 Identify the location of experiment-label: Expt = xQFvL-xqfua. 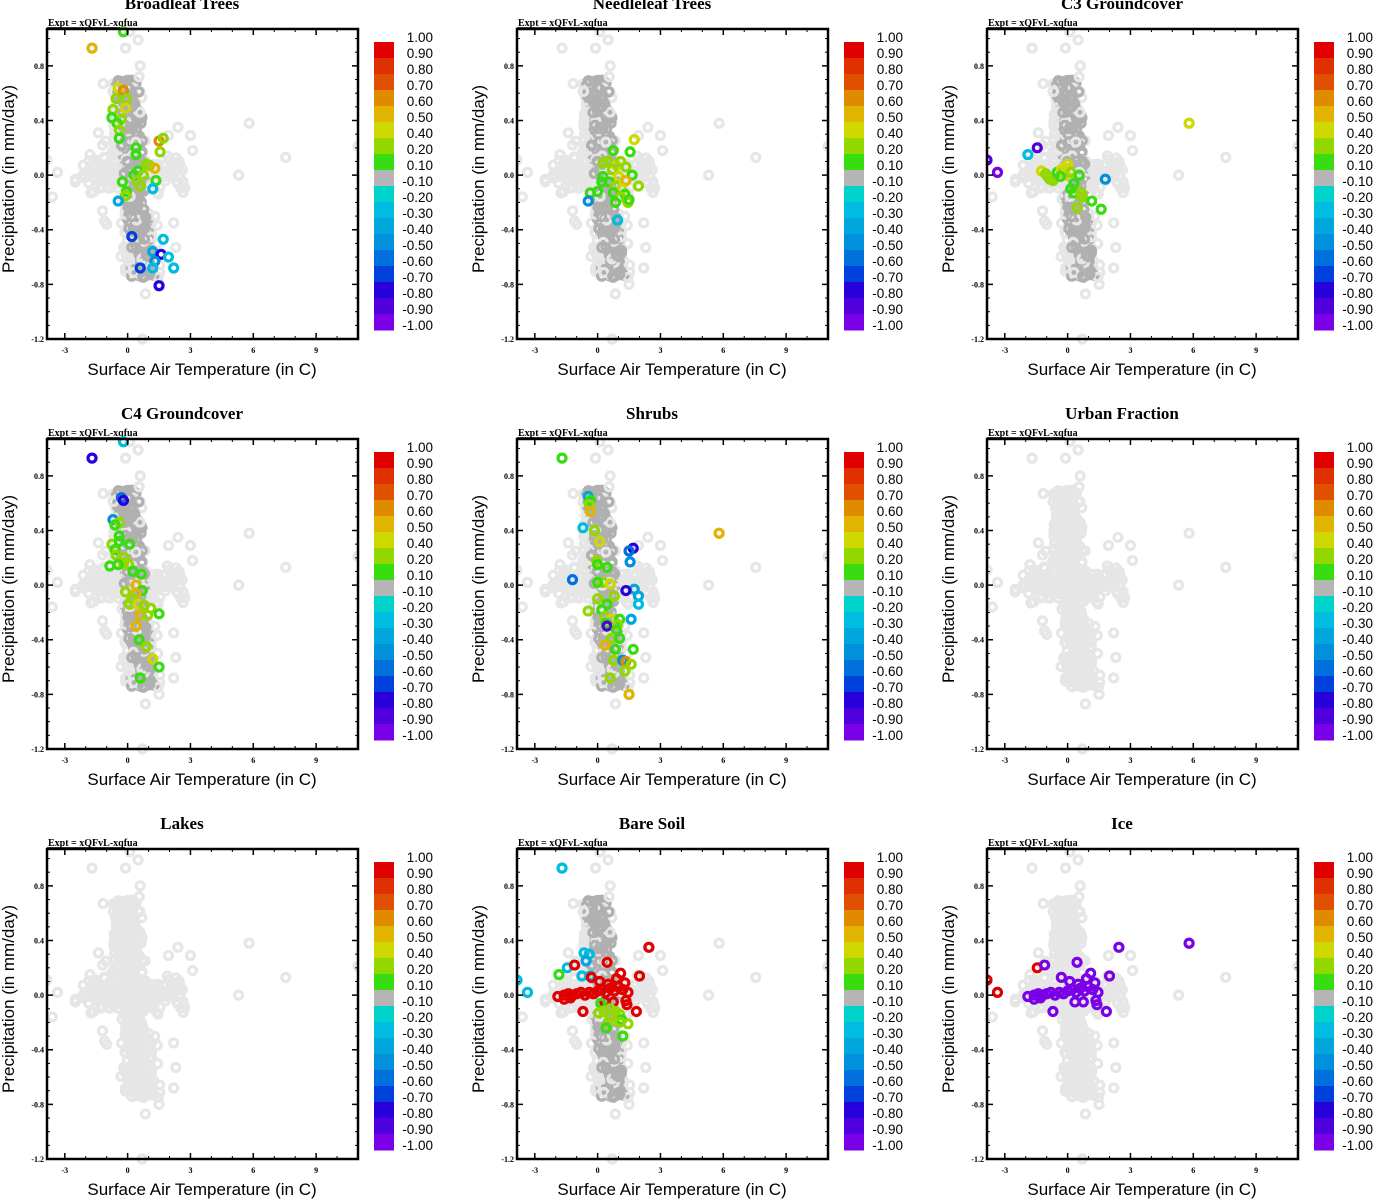
(1033, 23).